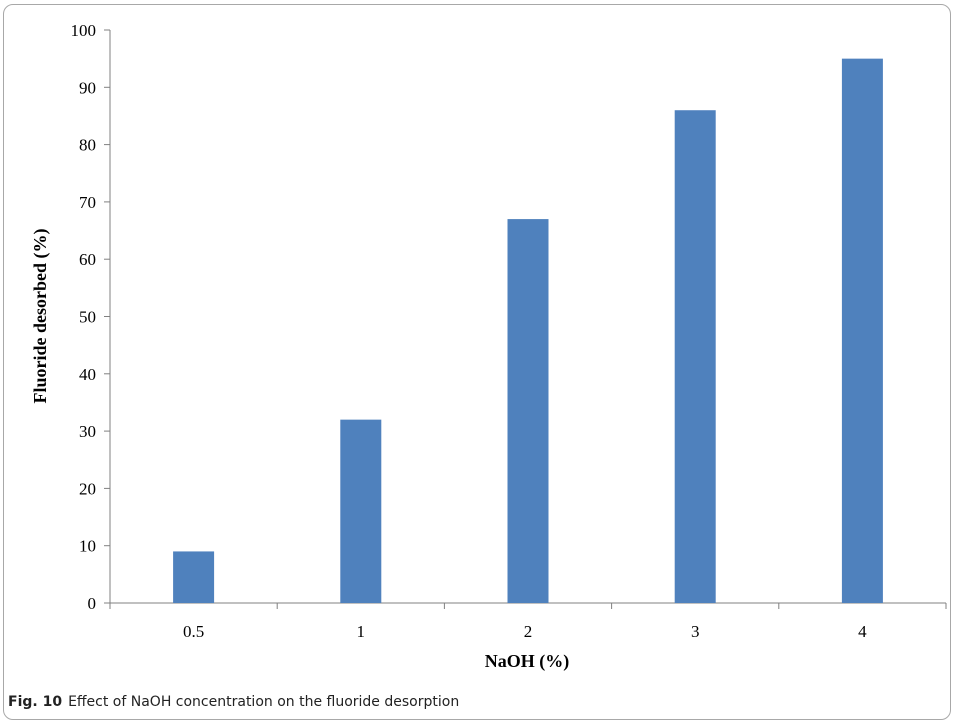 This screenshot has height=725, width=955. What do you see at coordinates (695, 631) in the screenshot?
I see `x-tick-label: 3` at bounding box center [695, 631].